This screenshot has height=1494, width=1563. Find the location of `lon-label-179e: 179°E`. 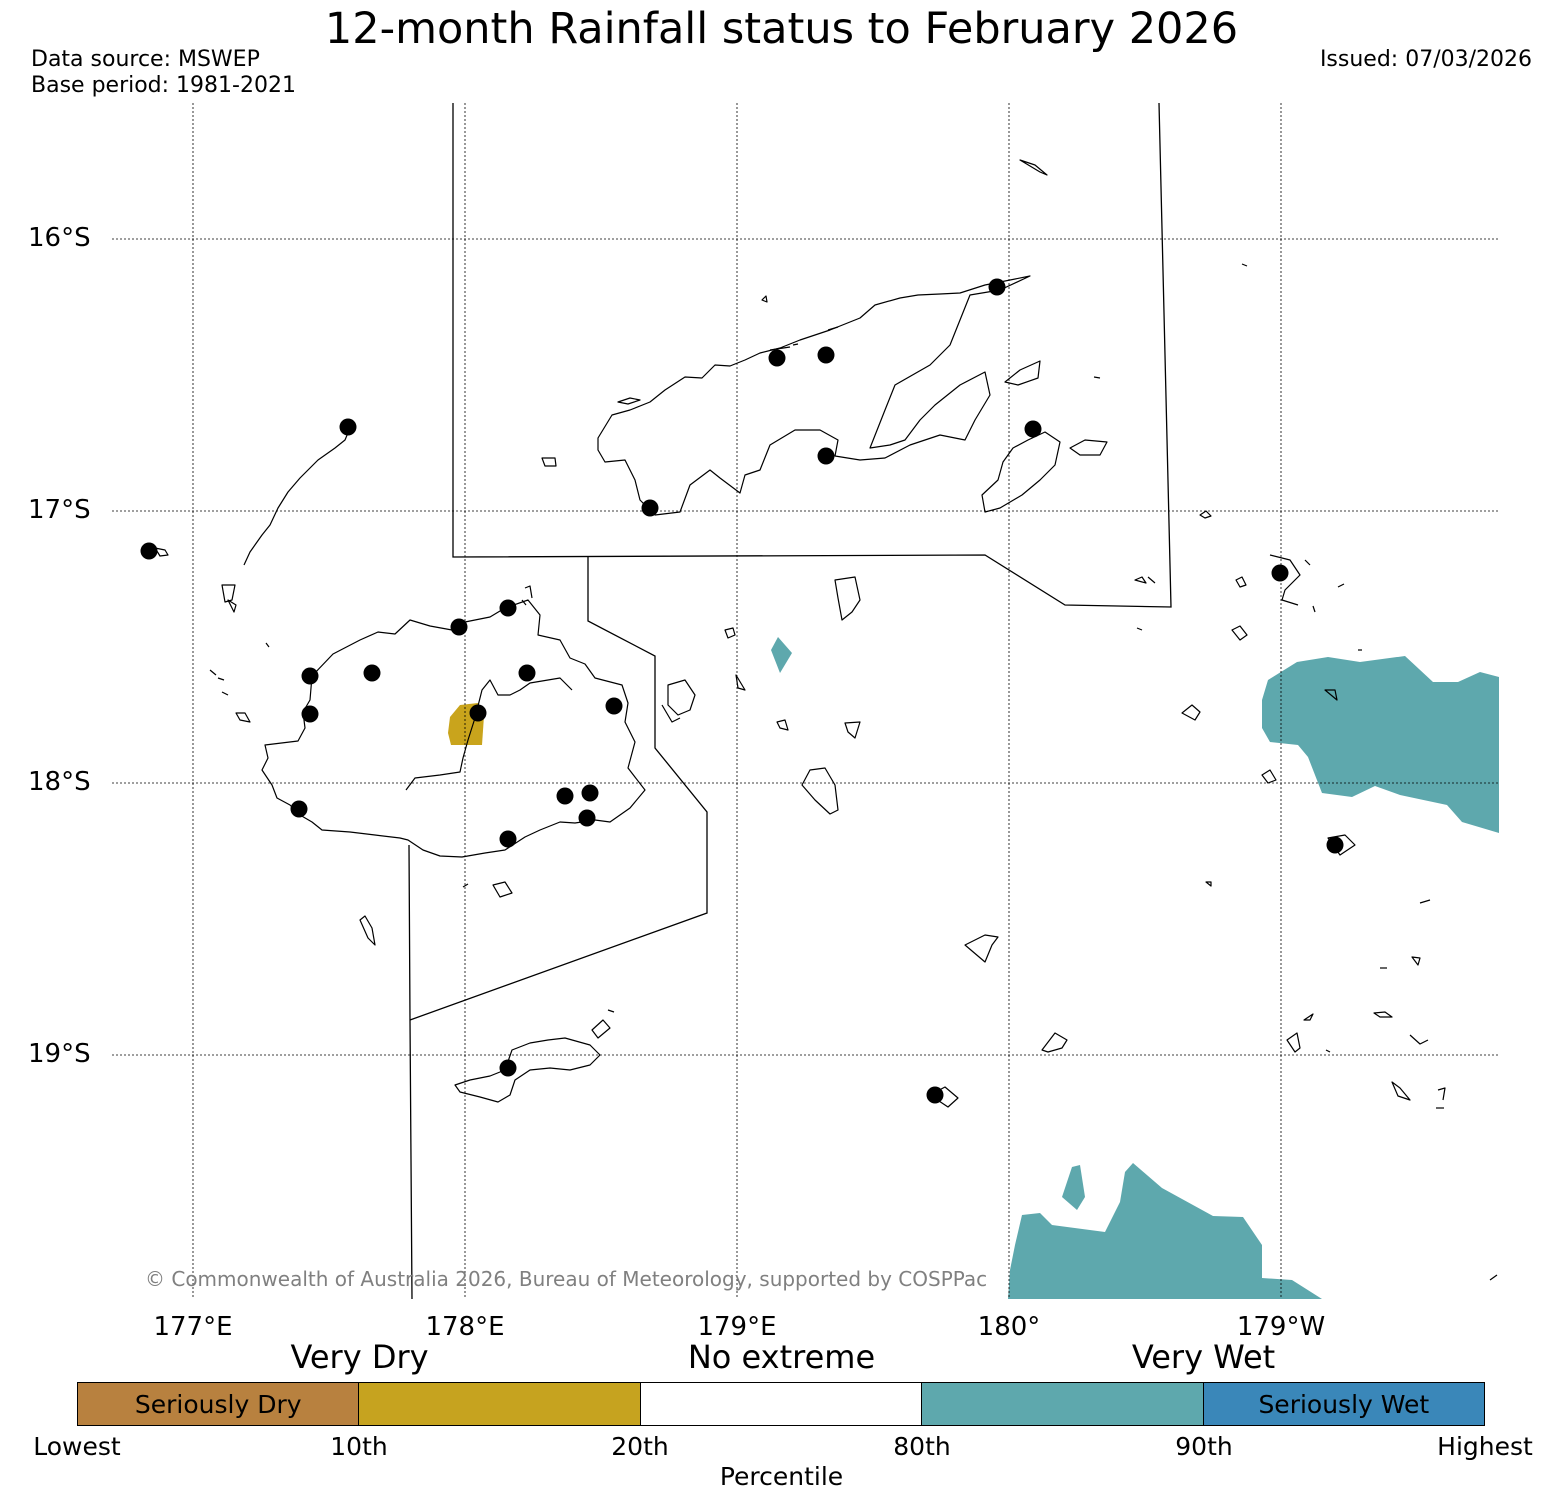

lon-label-179e: 179°E is located at coordinates (737, 1327).